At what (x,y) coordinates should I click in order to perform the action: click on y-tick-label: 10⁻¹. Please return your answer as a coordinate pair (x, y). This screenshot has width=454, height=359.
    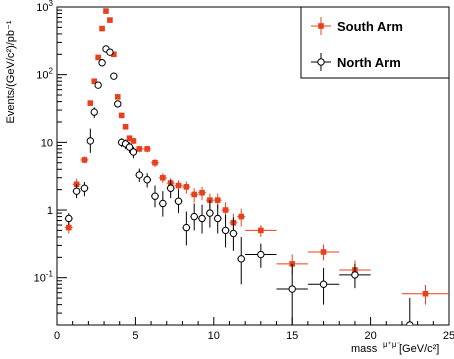
    Looking at the image, I should click on (44, 277).